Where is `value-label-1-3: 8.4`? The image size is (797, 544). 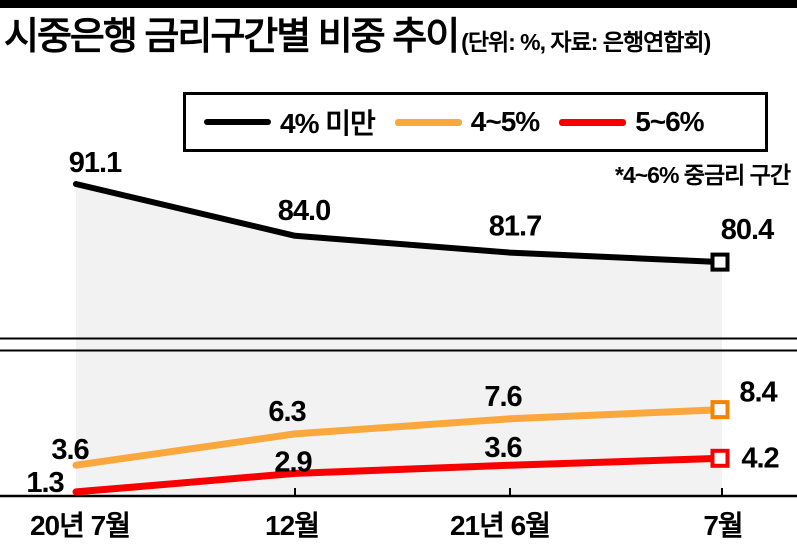 value-label-1-3: 8.4 is located at coordinates (758, 393).